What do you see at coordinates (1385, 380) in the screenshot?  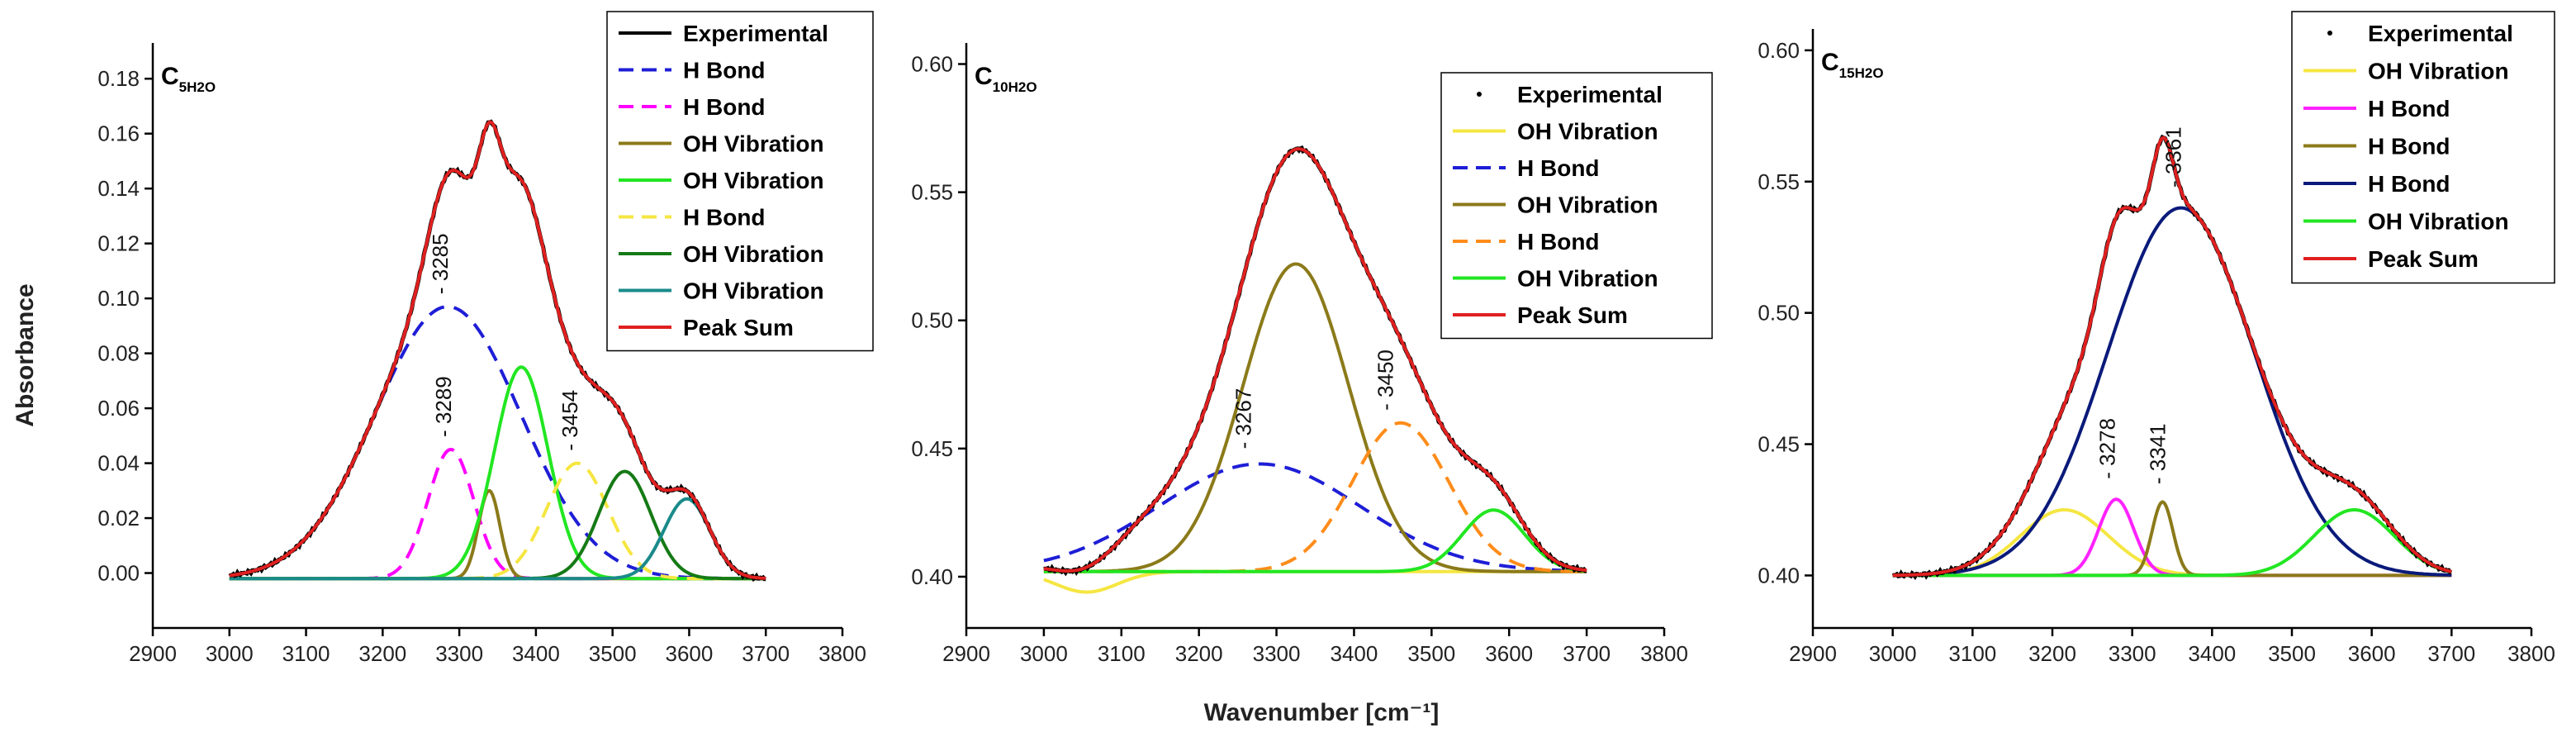 I see `peak-annotation: - 3450` at bounding box center [1385, 380].